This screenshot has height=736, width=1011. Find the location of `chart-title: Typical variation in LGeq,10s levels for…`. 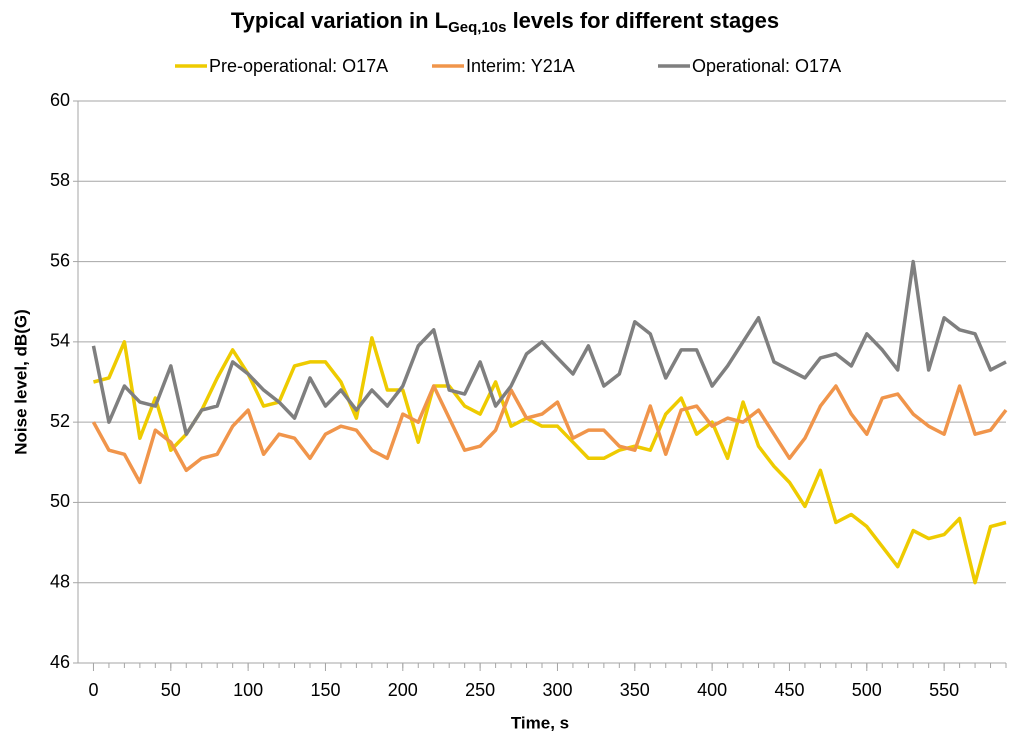

chart-title: Typical variation in LGeq,10s levels for… is located at coordinates (505, 22).